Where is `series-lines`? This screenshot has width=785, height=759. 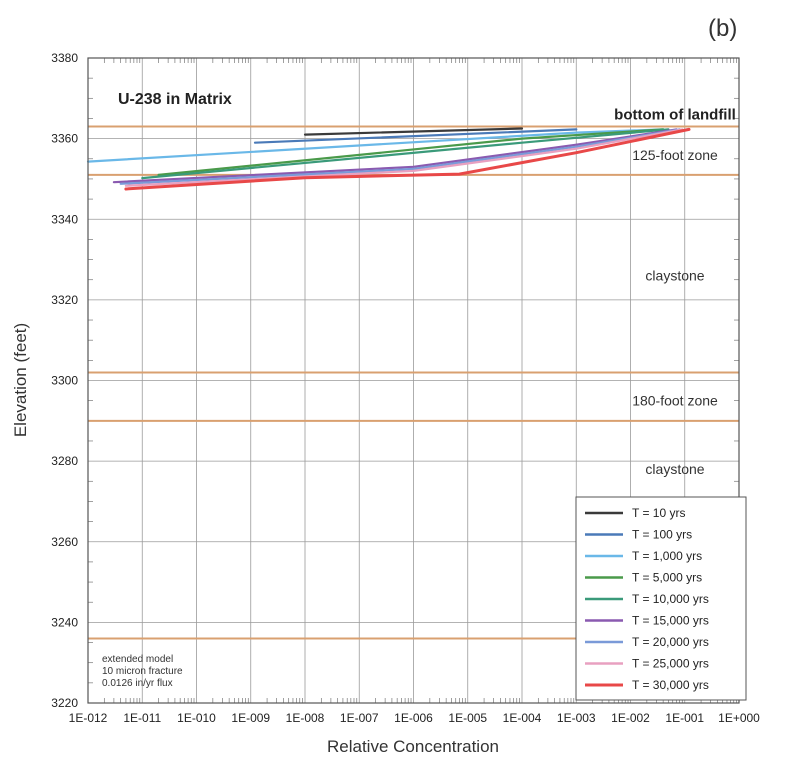
series-lines is located at coordinates (388, 159).